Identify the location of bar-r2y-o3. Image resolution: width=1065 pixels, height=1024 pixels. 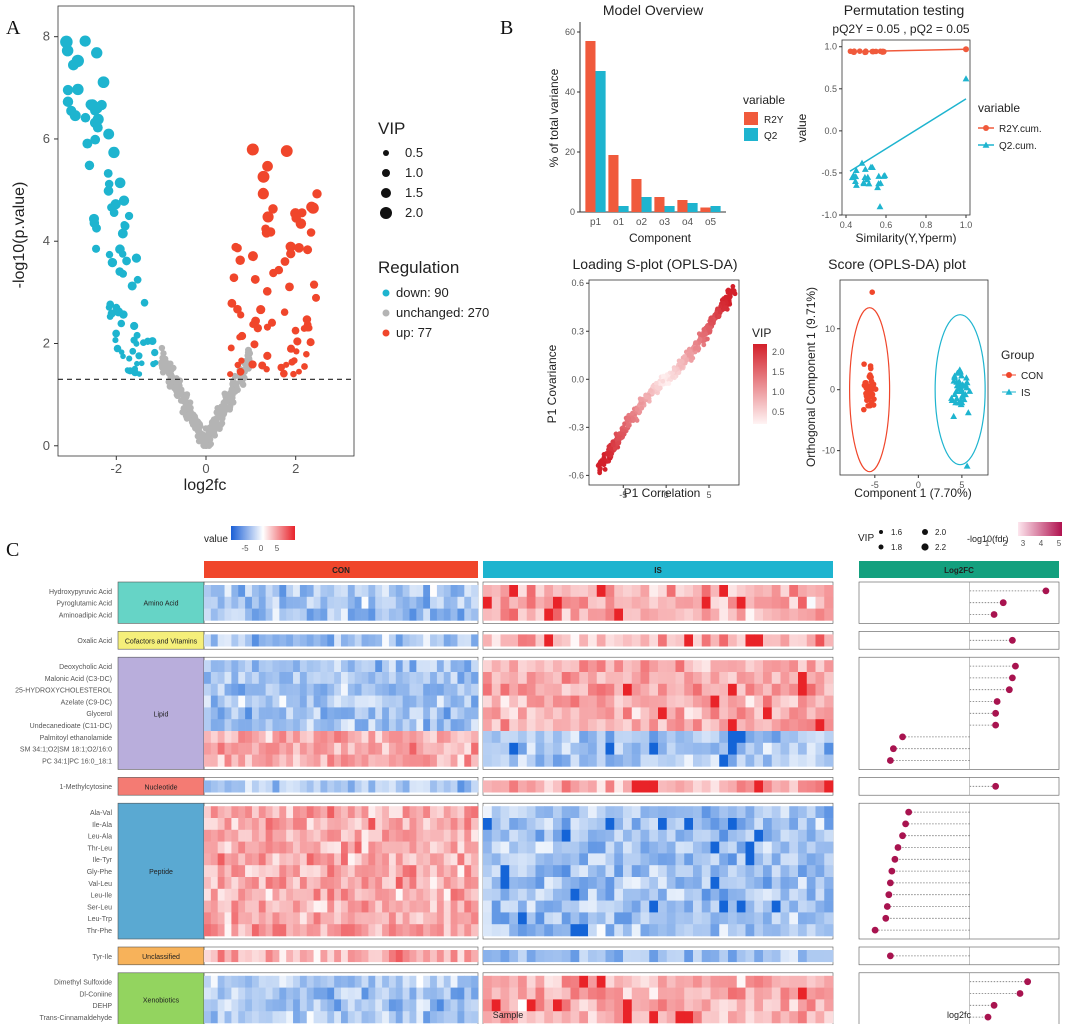
(659, 204).